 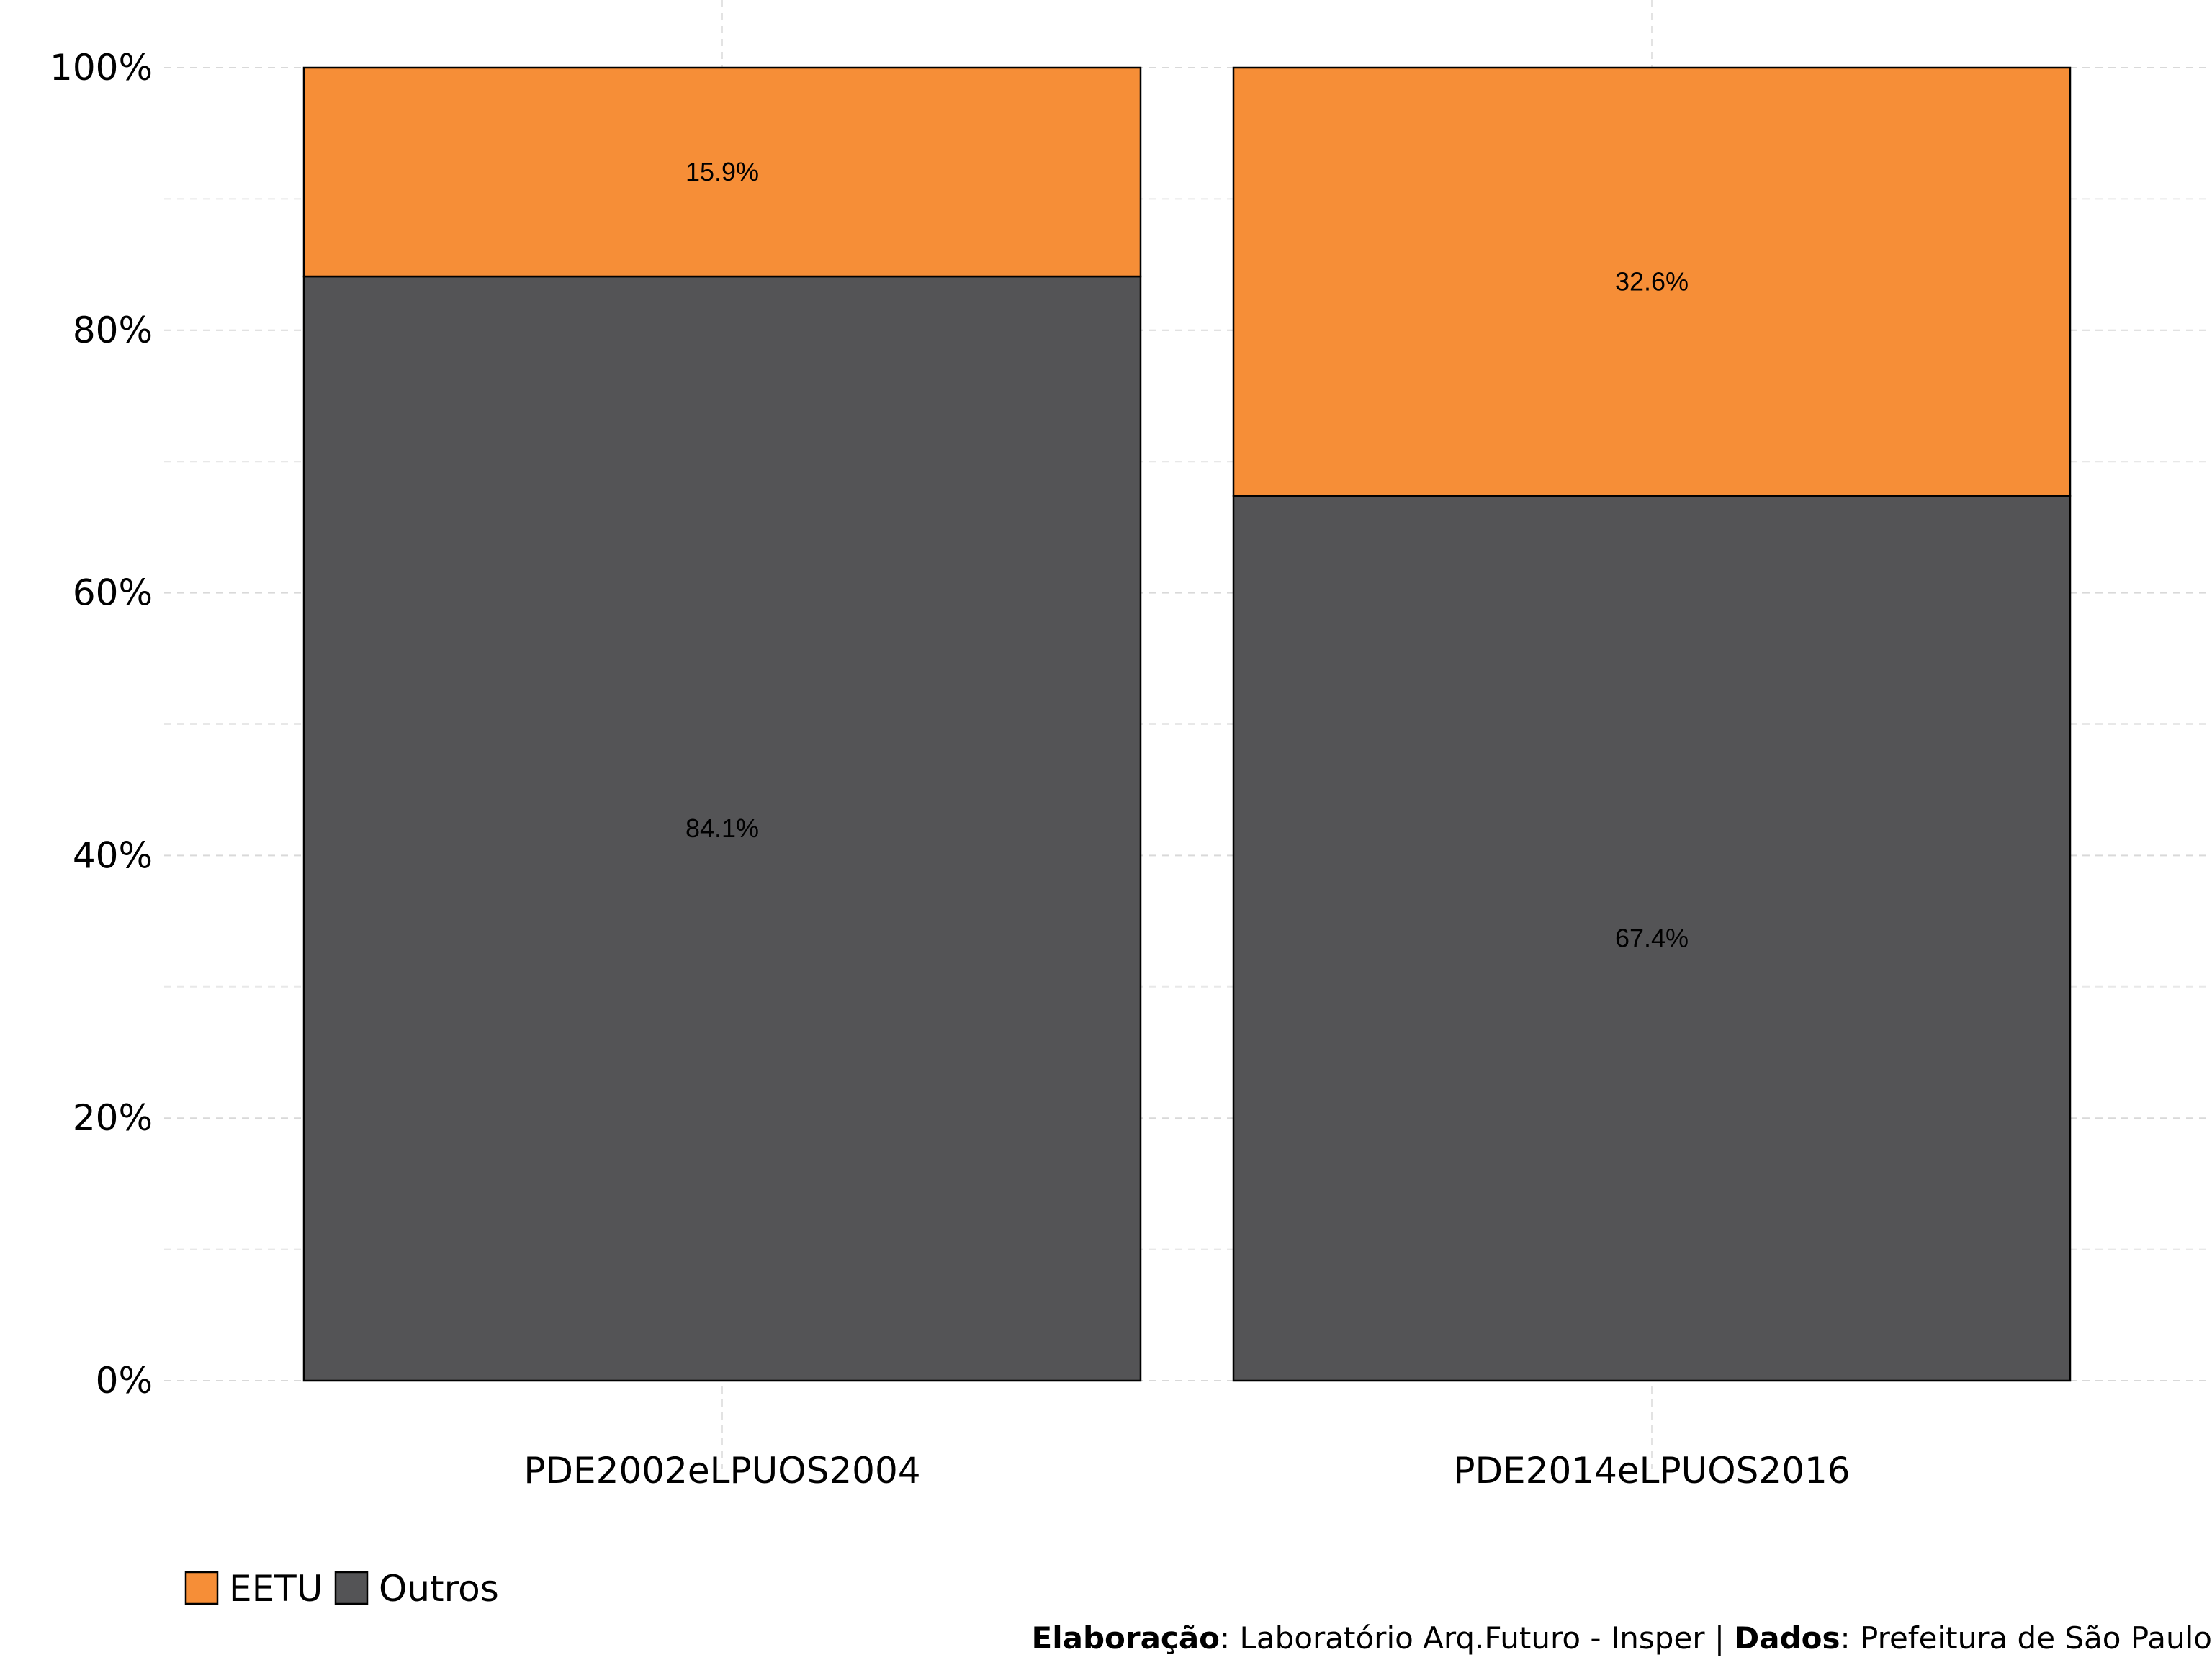 I want to click on y-tick-label: 20%, so click(x=113, y=1118).